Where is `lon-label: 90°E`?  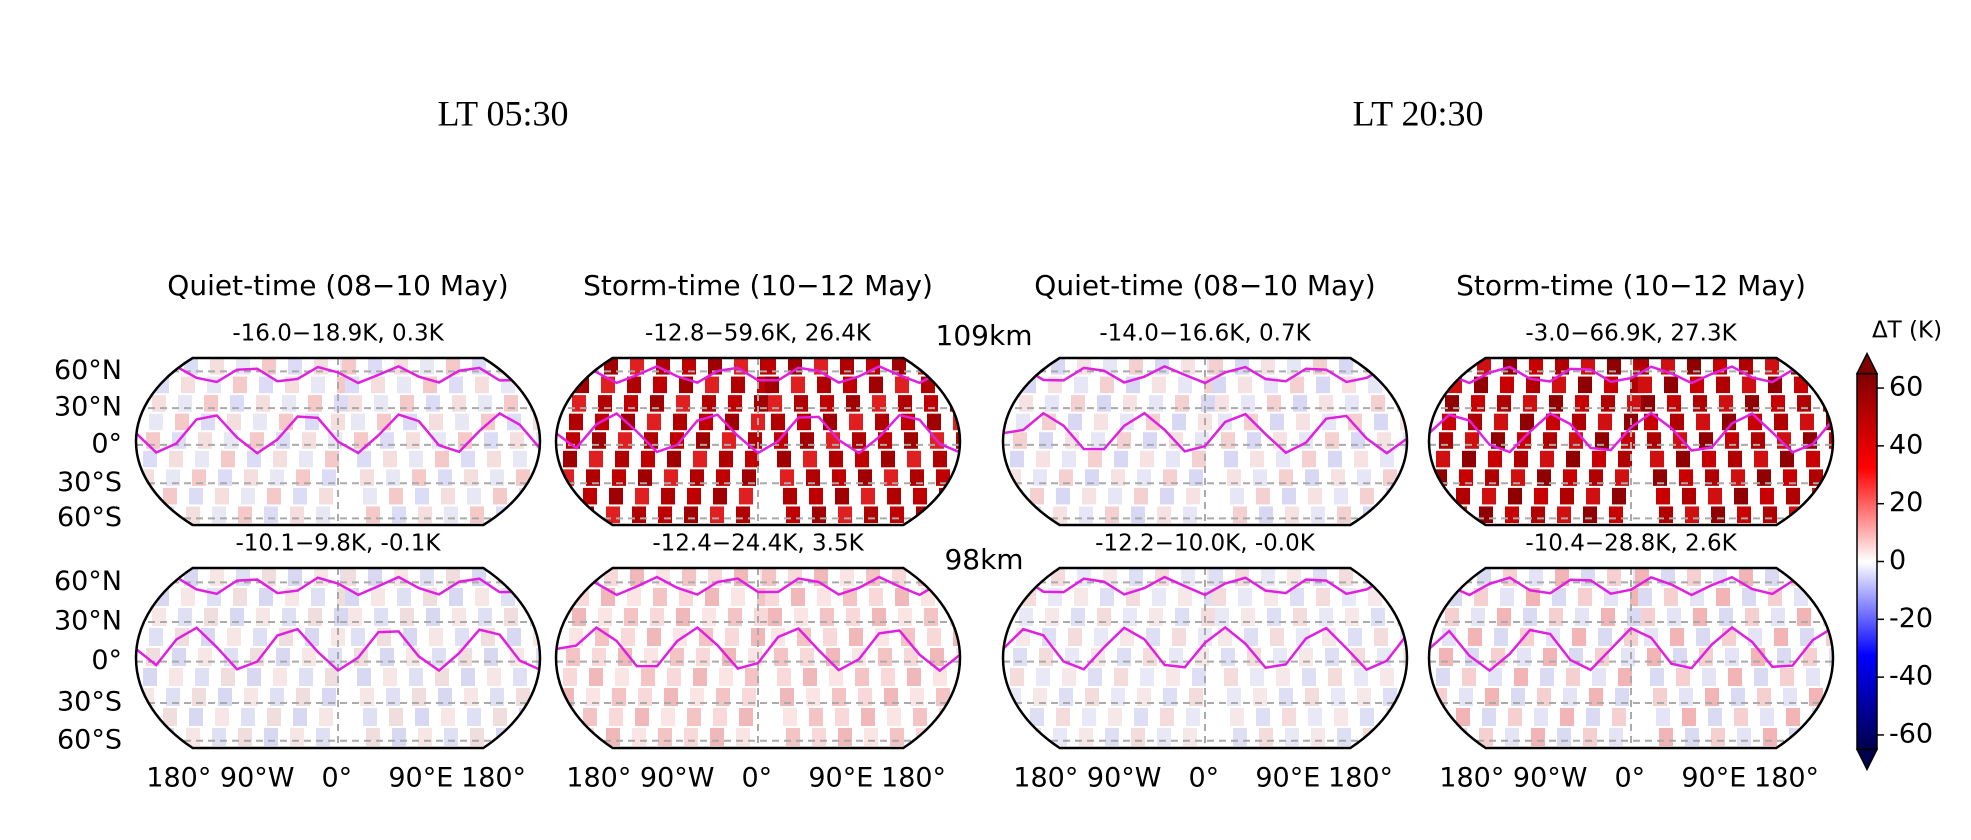 lon-label: 90°E is located at coordinates (1287, 778).